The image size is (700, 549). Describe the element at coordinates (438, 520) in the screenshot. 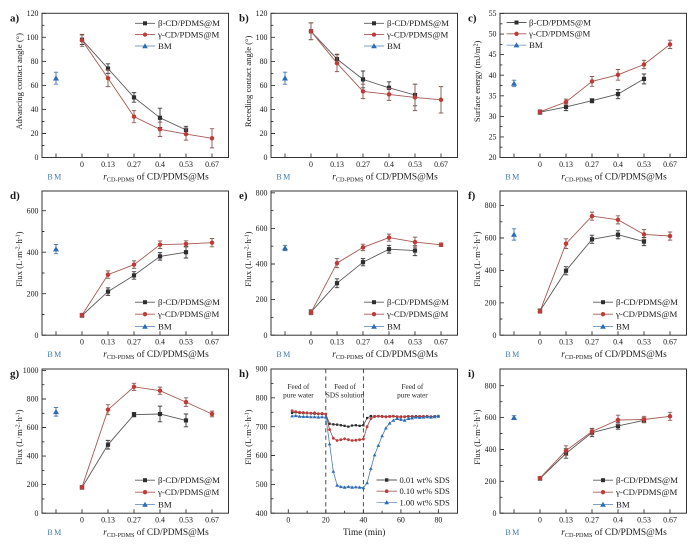

I see `svg-text: 80` at that location.